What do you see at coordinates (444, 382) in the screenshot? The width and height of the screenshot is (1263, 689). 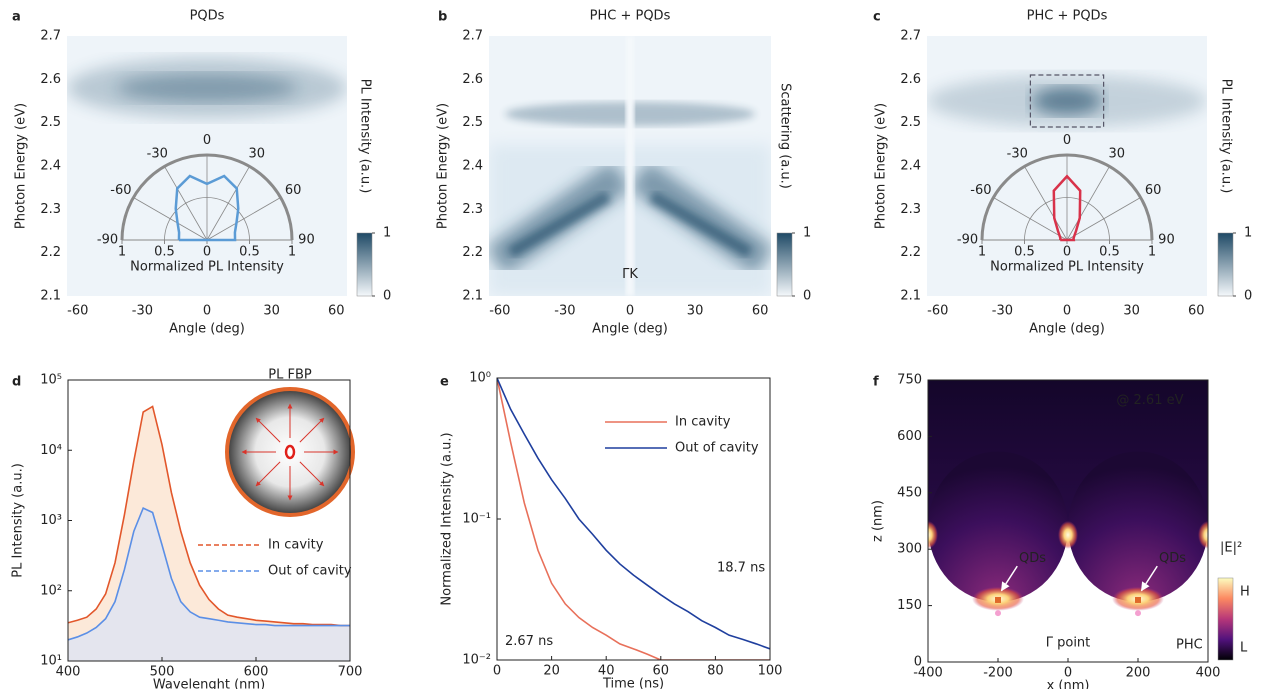 I see `panel-label: e` at bounding box center [444, 382].